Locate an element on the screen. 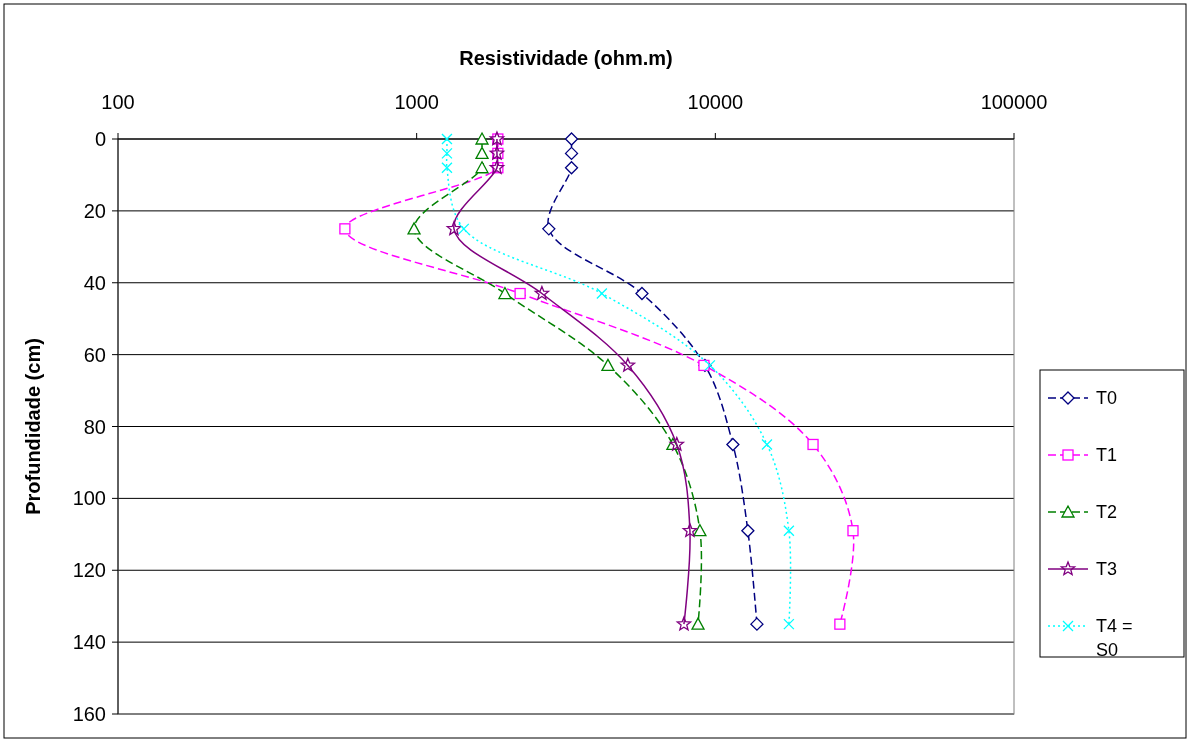 This screenshot has width=1190, height=742. x-tick-label: 100 is located at coordinates (118, 102).